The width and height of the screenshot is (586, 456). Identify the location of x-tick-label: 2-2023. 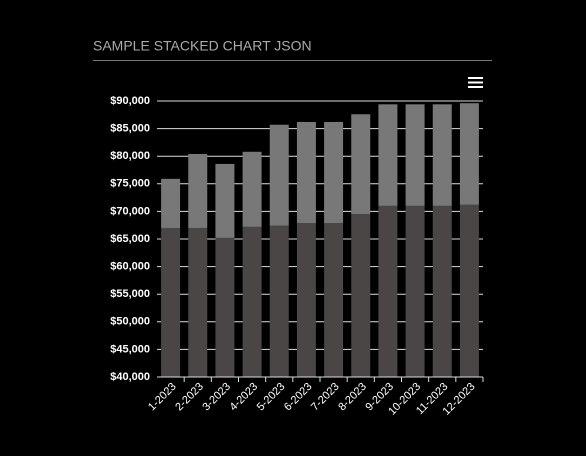
(189, 397).